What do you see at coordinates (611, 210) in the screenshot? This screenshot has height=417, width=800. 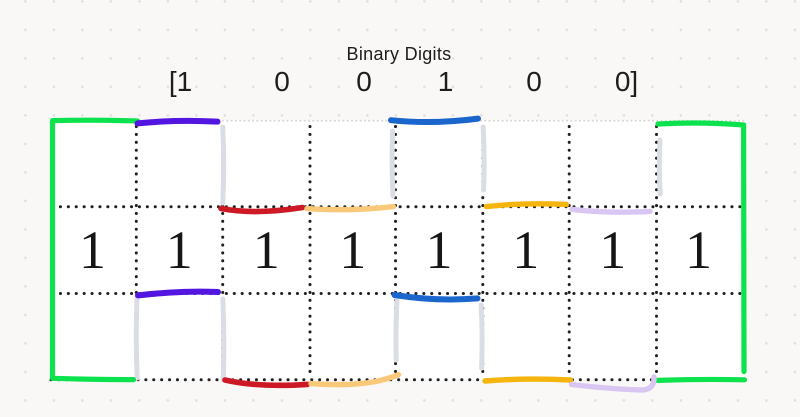 I see `lavender-top-stroke` at bounding box center [611, 210].